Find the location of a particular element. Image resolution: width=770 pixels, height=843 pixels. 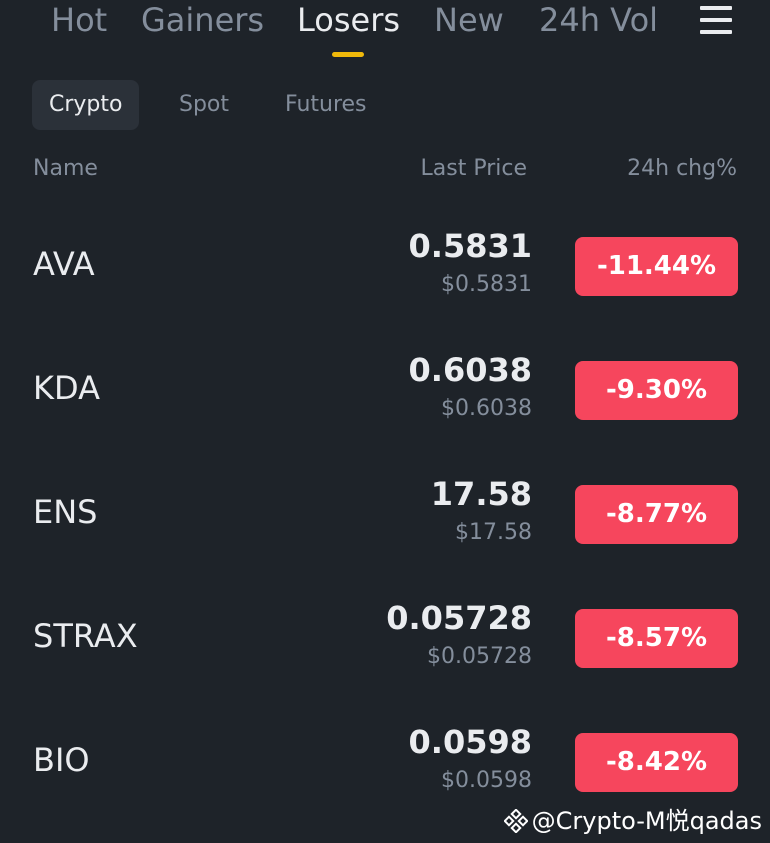

change-badge: -9.30% is located at coordinates (656, 390).